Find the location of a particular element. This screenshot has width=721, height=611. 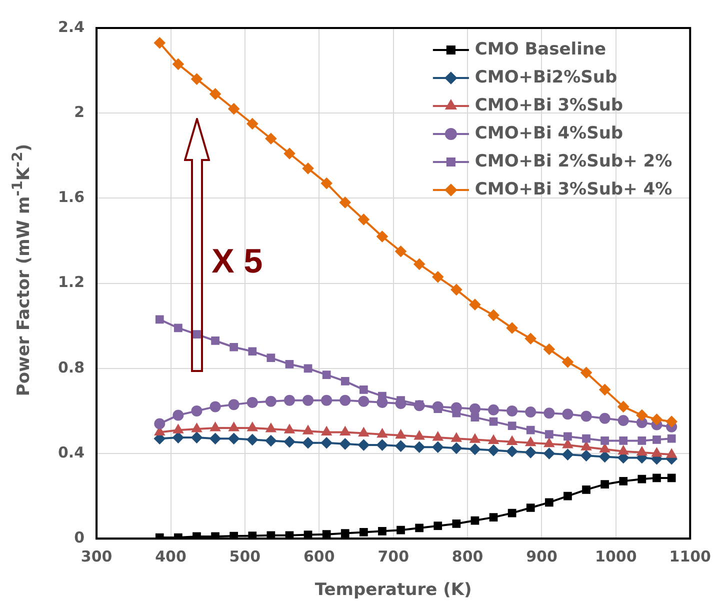

legend-label: CMO+Bi 3%Sub+ 4% is located at coordinates (573, 189).